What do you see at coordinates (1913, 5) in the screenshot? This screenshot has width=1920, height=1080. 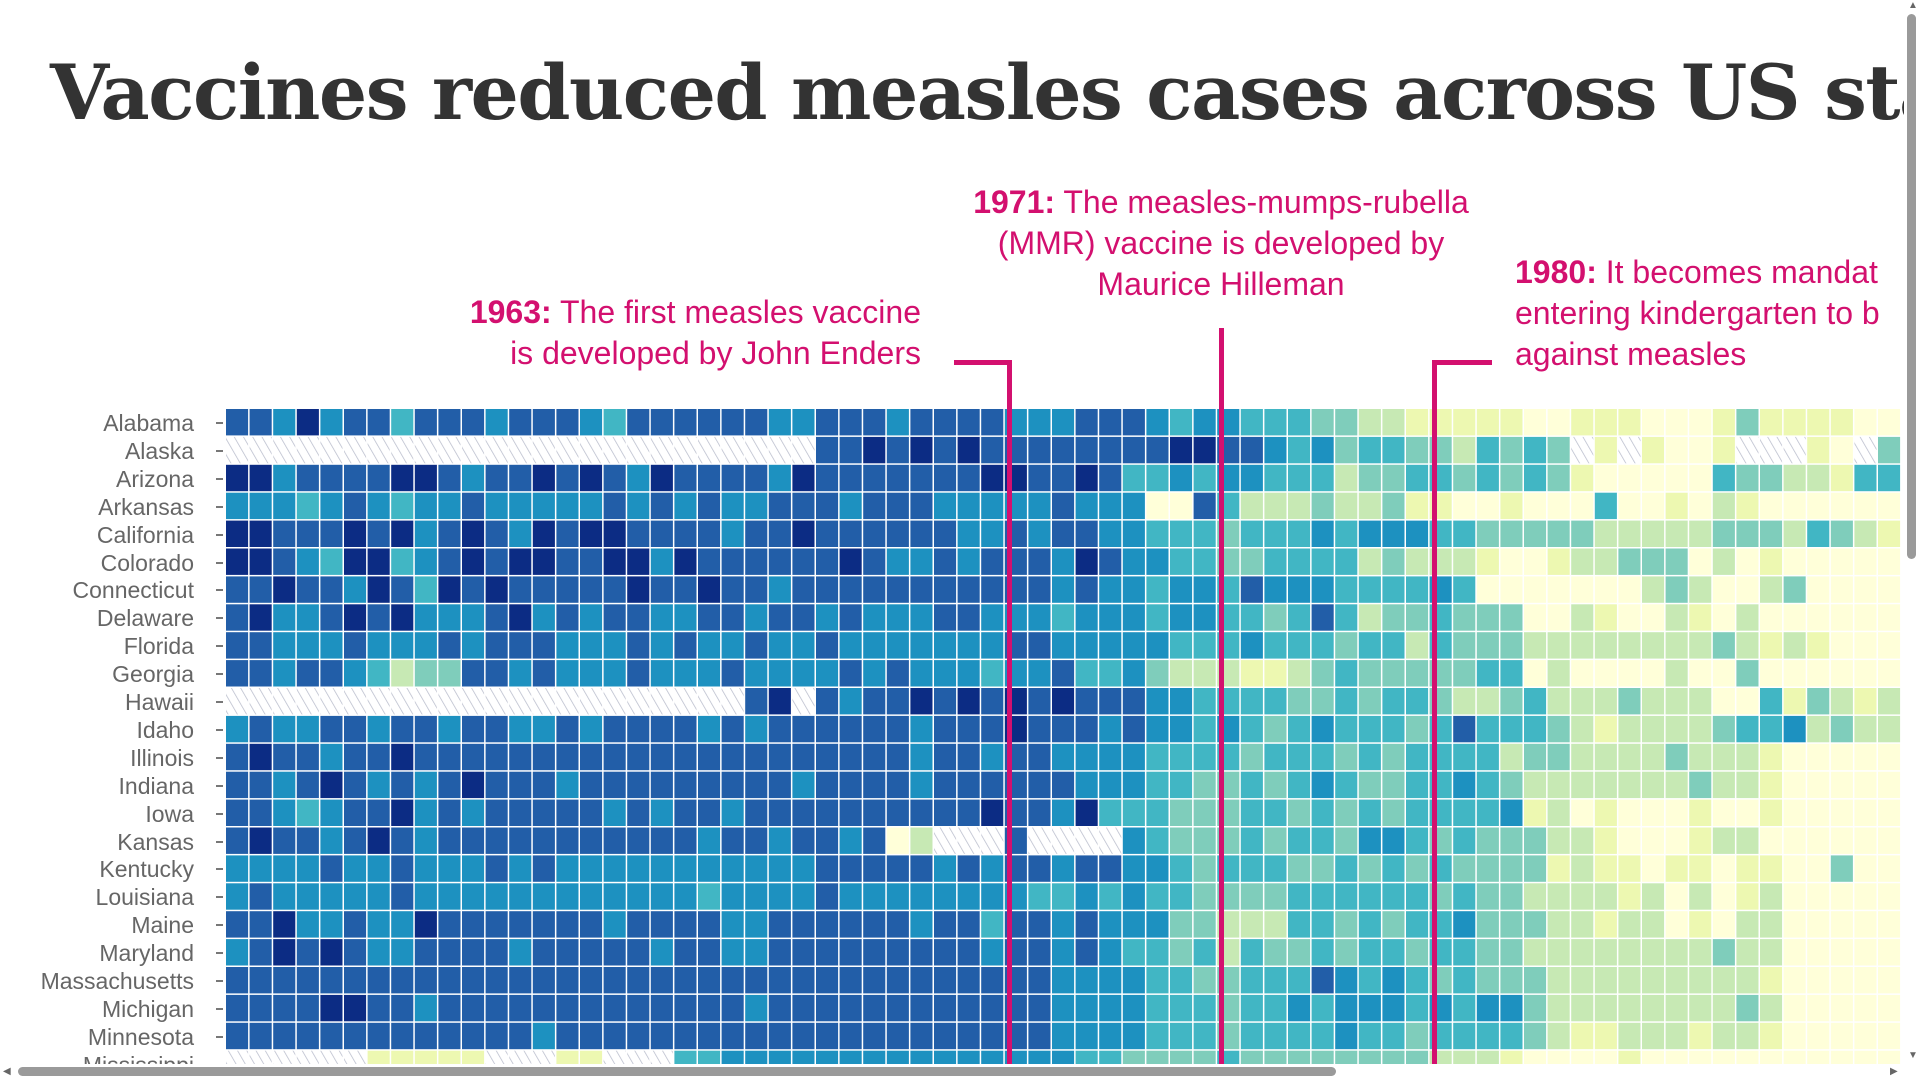 I see `scroll-up-icon: ▲` at bounding box center [1913, 5].